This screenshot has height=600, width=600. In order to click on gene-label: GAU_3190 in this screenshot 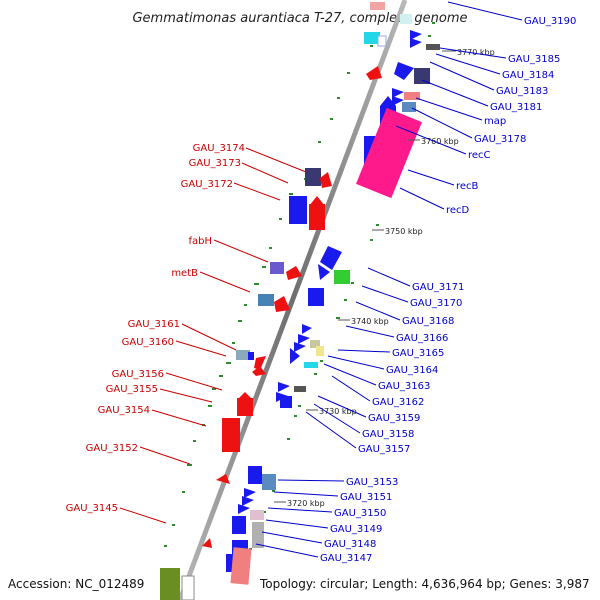, I will do `click(550, 21)`.